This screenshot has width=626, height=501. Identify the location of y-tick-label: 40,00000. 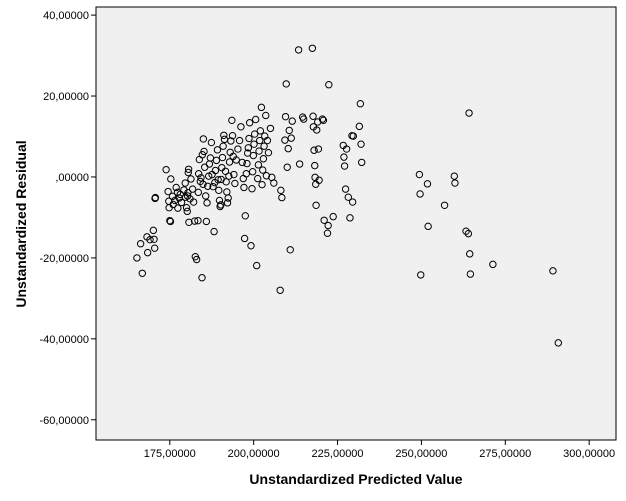
(66, 16).